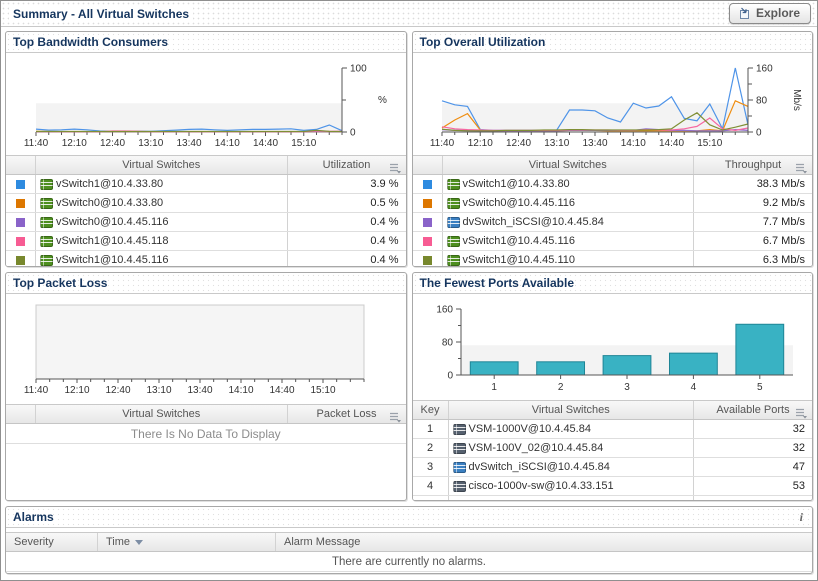 This screenshot has width=818, height=581. What do you see at coordinates (545, 499) in the screenshot?
I see `switch-name: Host80-dvSwitch@10.4.33.151` at bounding box center [545, 499].